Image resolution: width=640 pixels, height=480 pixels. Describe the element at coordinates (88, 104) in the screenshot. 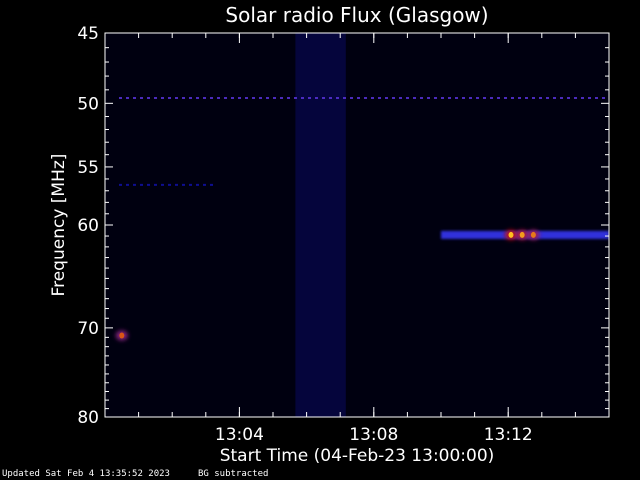

I see `y-tick-label: 50` at that location.